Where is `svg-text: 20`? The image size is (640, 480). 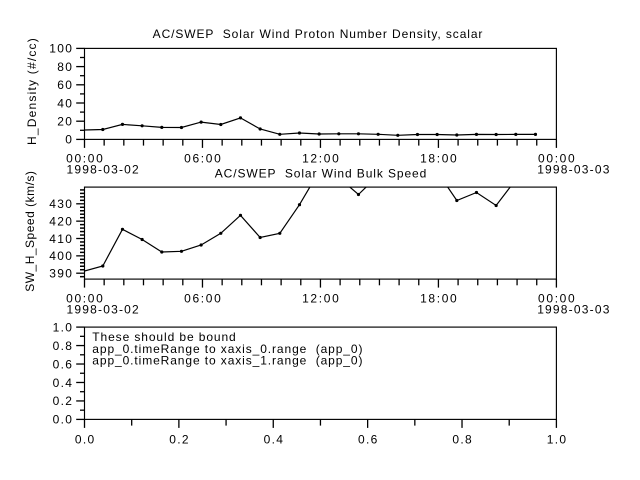 svg-text: 20 is located at coordinates (65, 122).